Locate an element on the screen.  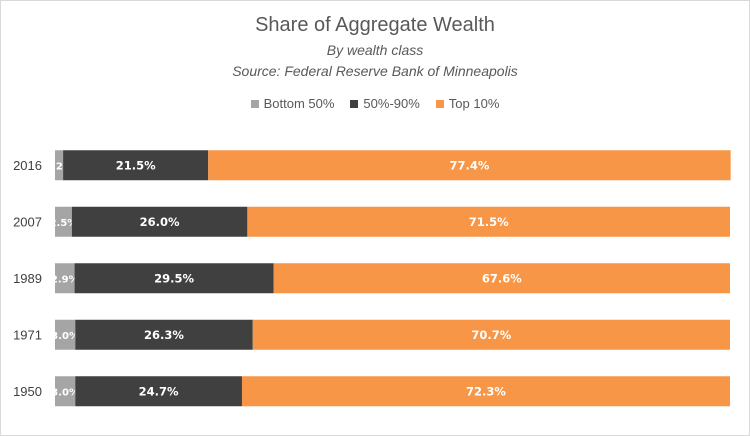
y-tick-label: 1989 is located at coordinates (27, 278).